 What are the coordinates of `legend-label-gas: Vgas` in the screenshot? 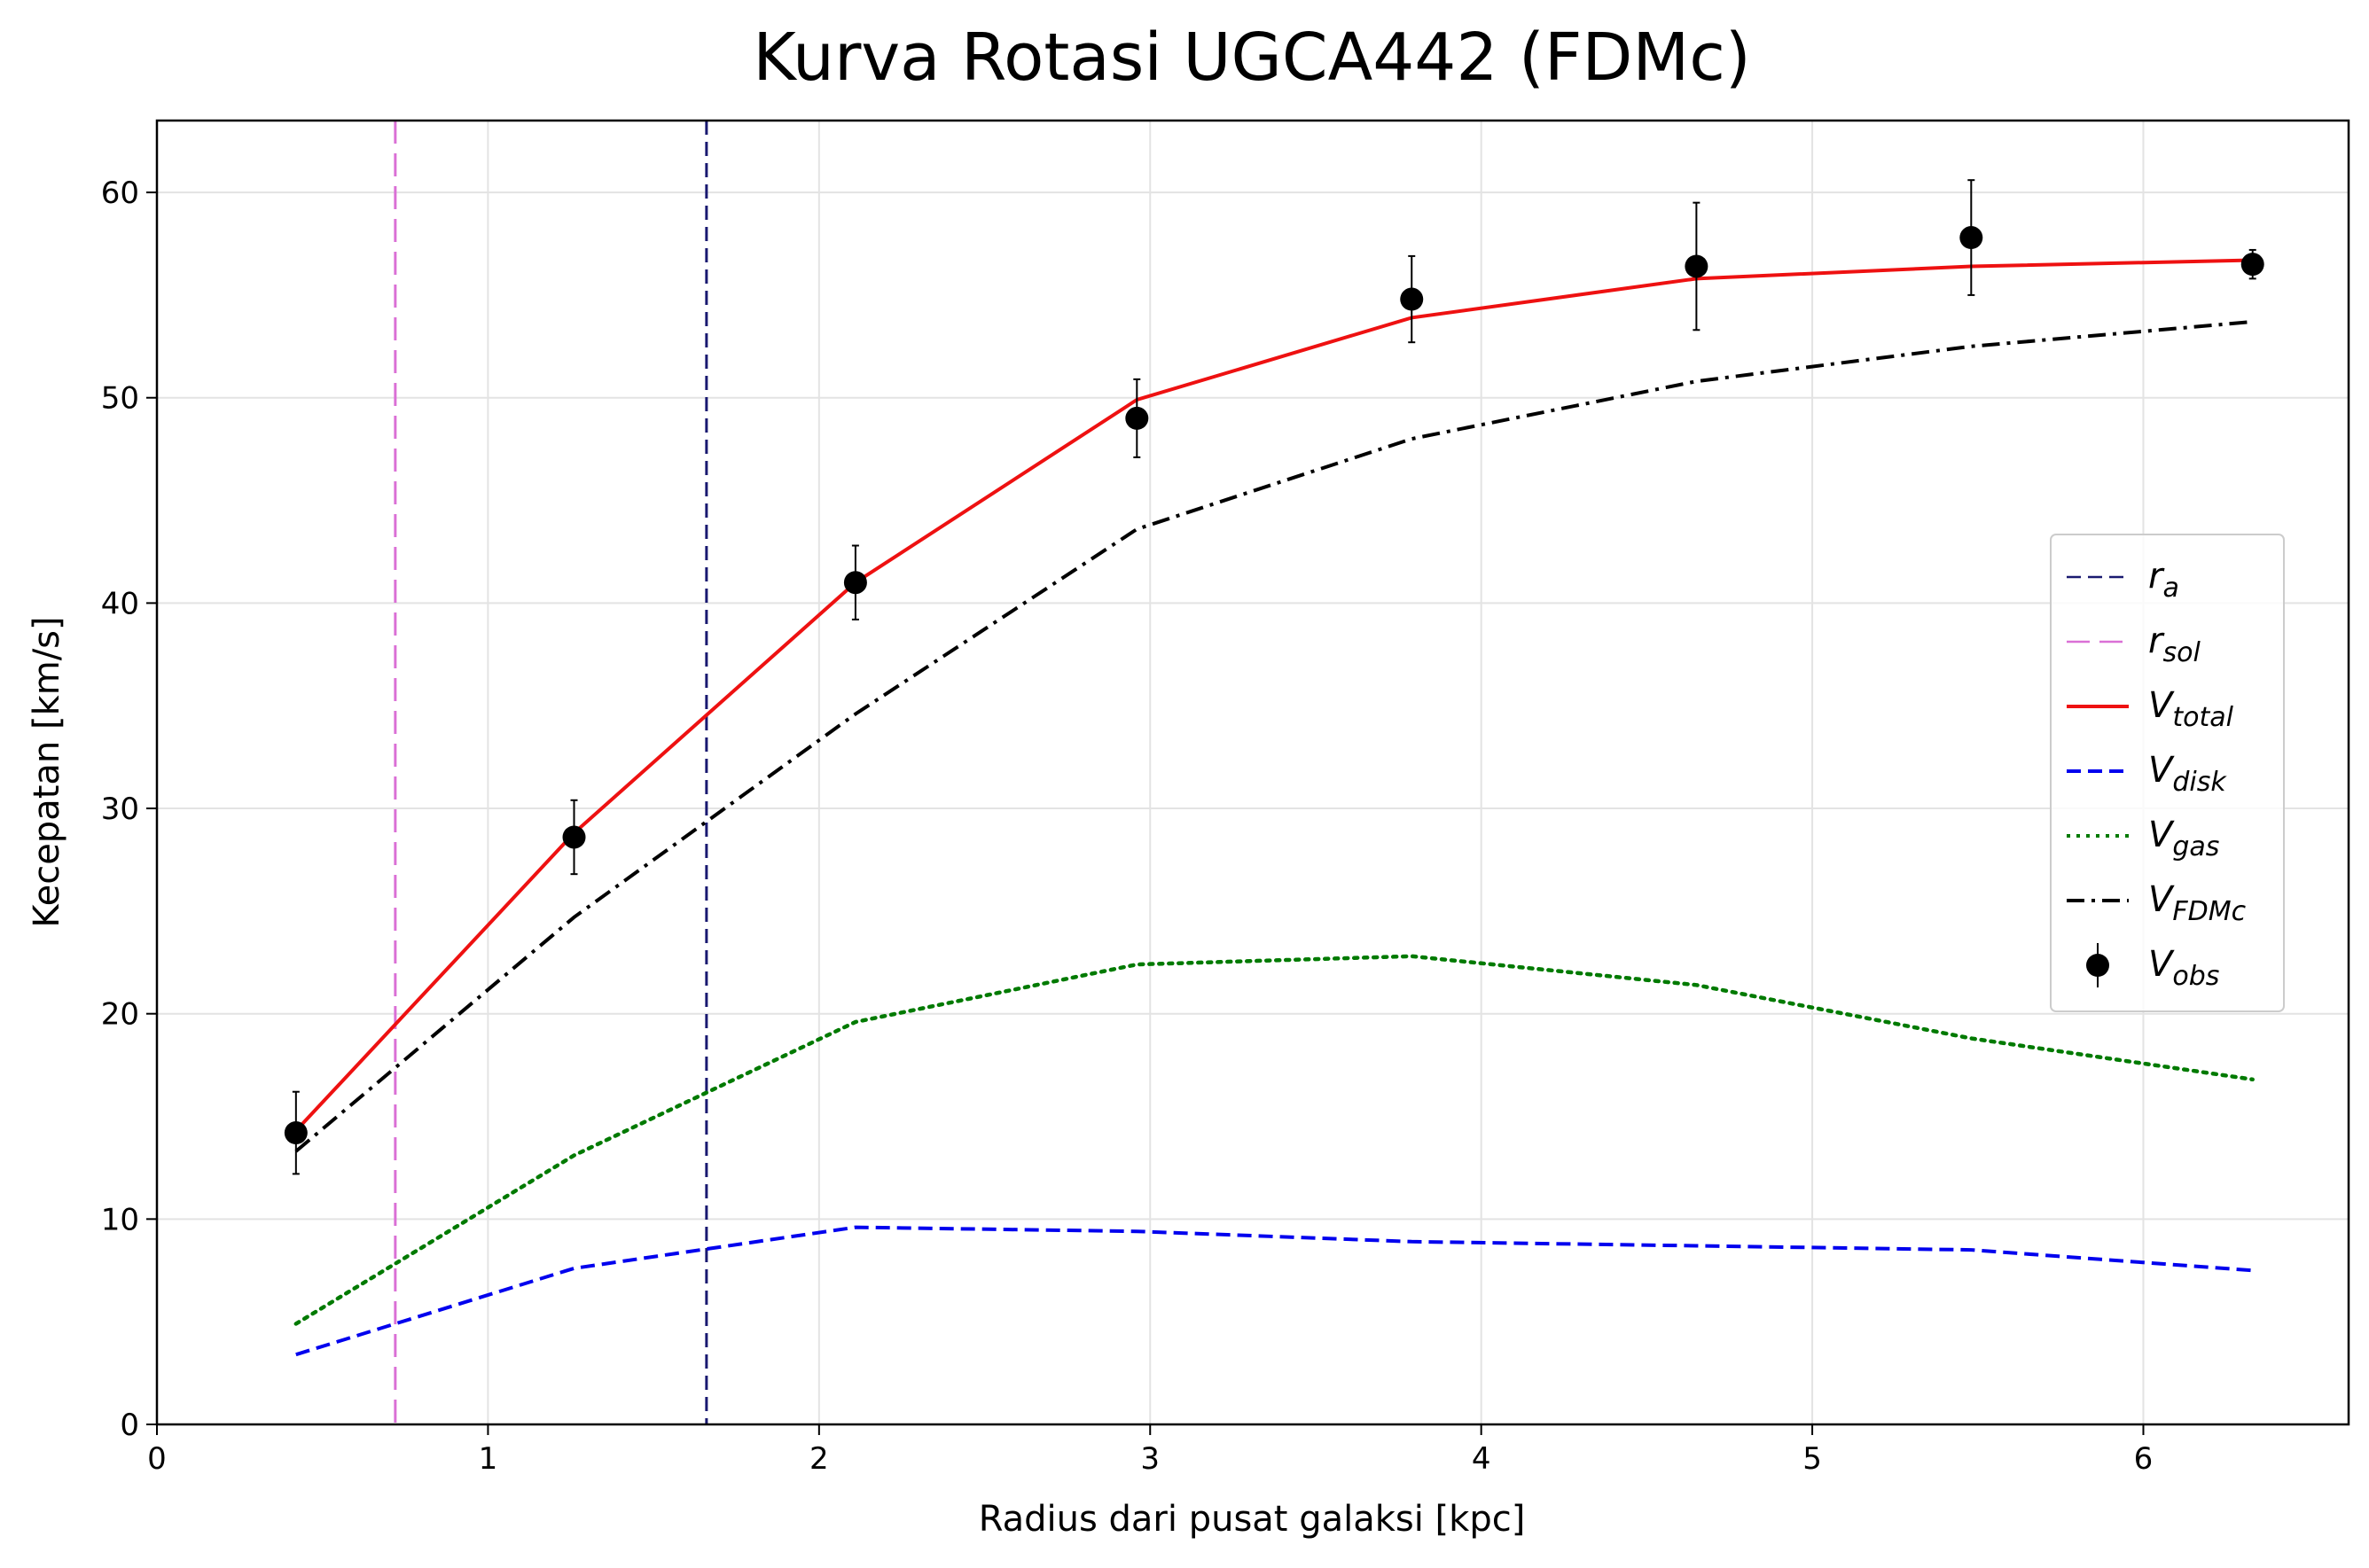 It's located at (2183, 838).